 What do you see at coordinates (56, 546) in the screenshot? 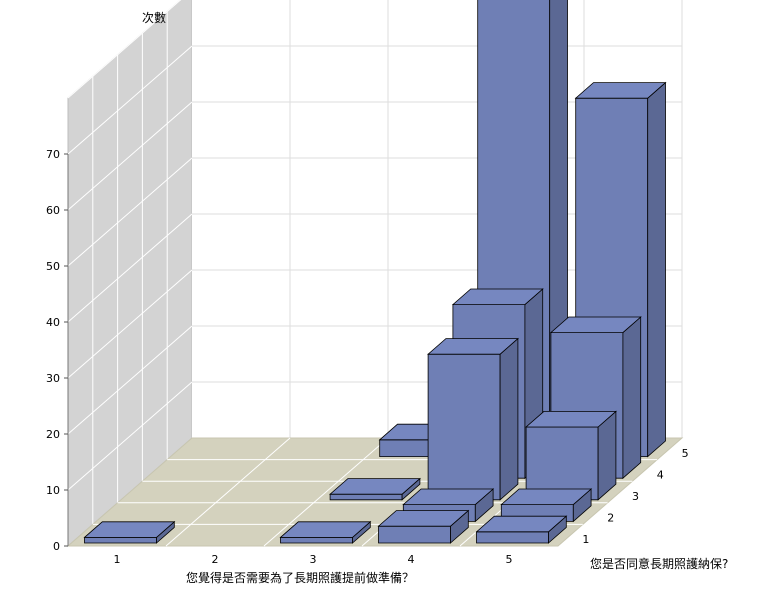
I see `y-tick-label: 0` at bounding box center [56, 546].